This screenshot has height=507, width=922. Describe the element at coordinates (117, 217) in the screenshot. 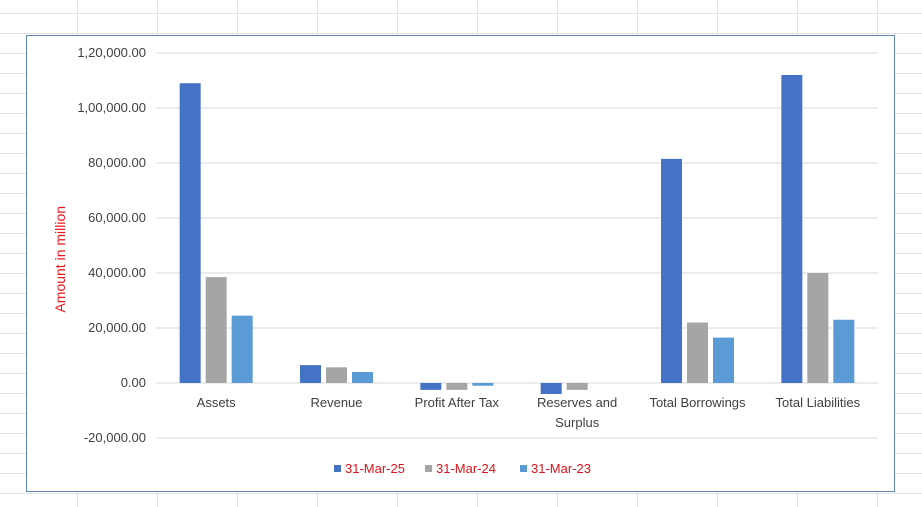

I see `y-tick-label: 60,000.00` at that location.